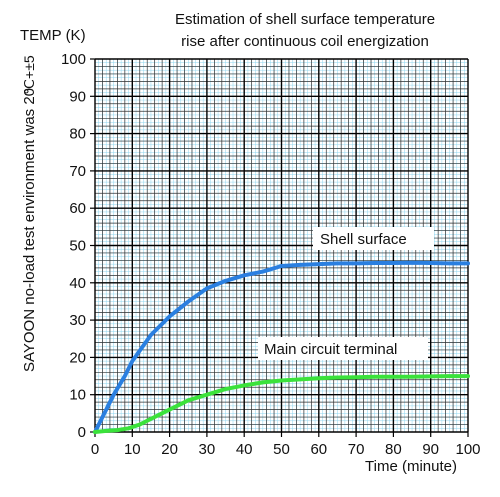 The image size is (500, 497). What do you see at coordinates (411, 466) in the screenshot?
I see `x-axis-label: Time (minute)` at bounding box center [411, 466].